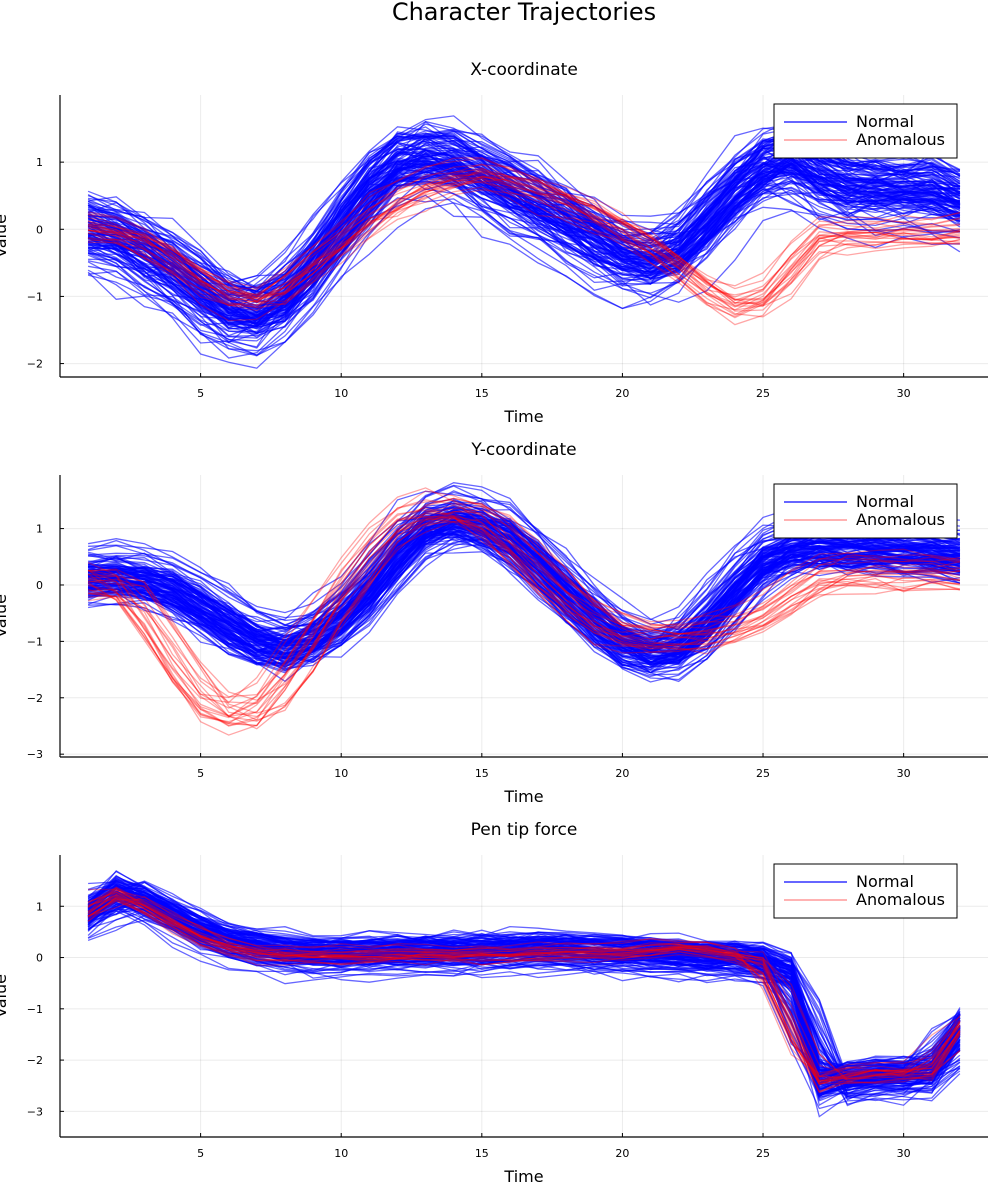 The image size is (1000, 1200). What do you see at coordinates (524, 13) in the screenshot?
I see `figure-title: Character Trajectories` at bounding box center [524, 13].